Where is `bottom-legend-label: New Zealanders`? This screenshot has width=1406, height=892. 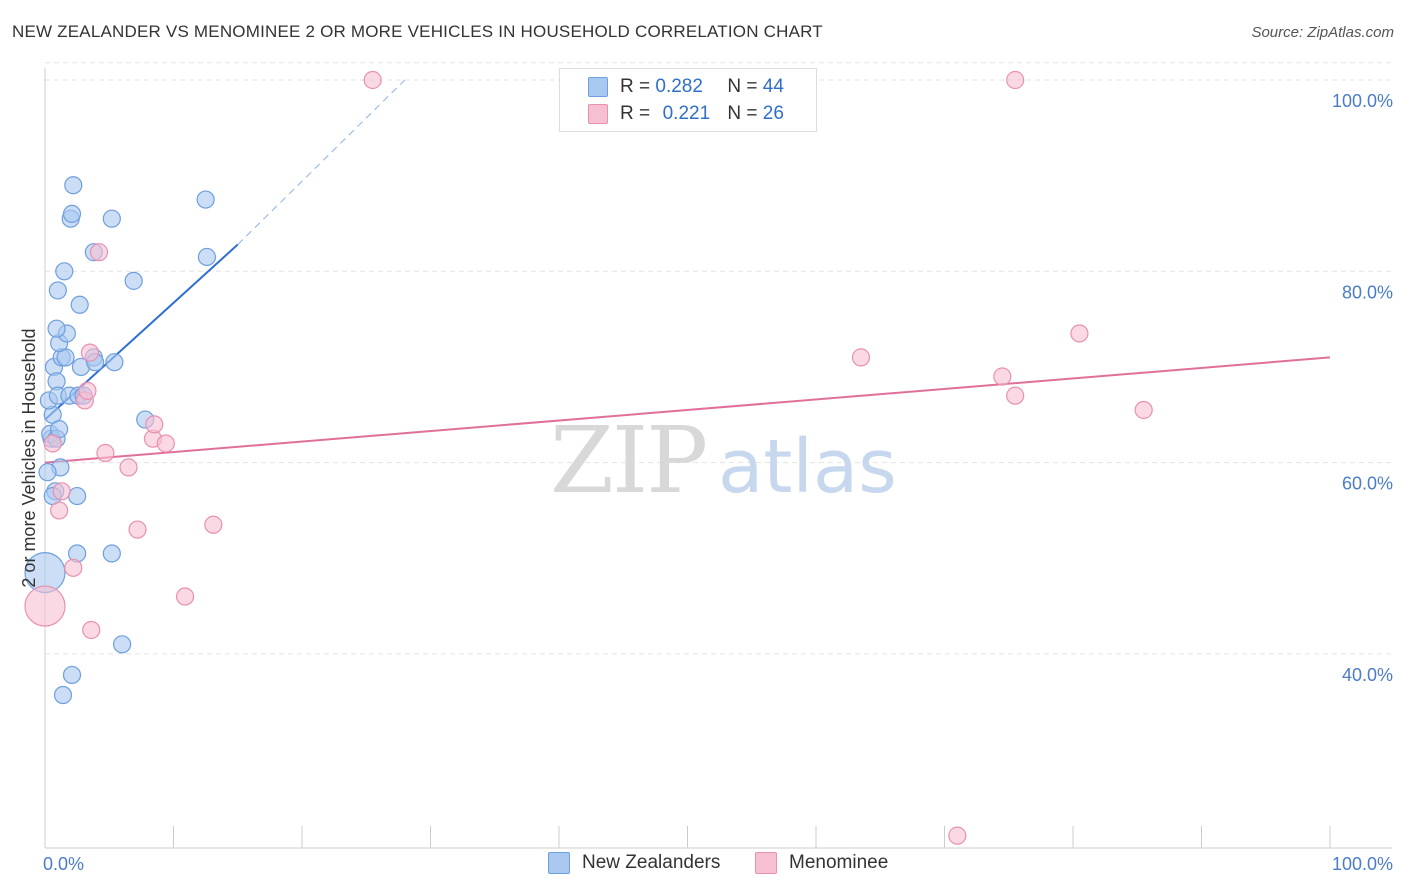 bottom-legend-label: New Zealanders is located at coordinates (651, 862).